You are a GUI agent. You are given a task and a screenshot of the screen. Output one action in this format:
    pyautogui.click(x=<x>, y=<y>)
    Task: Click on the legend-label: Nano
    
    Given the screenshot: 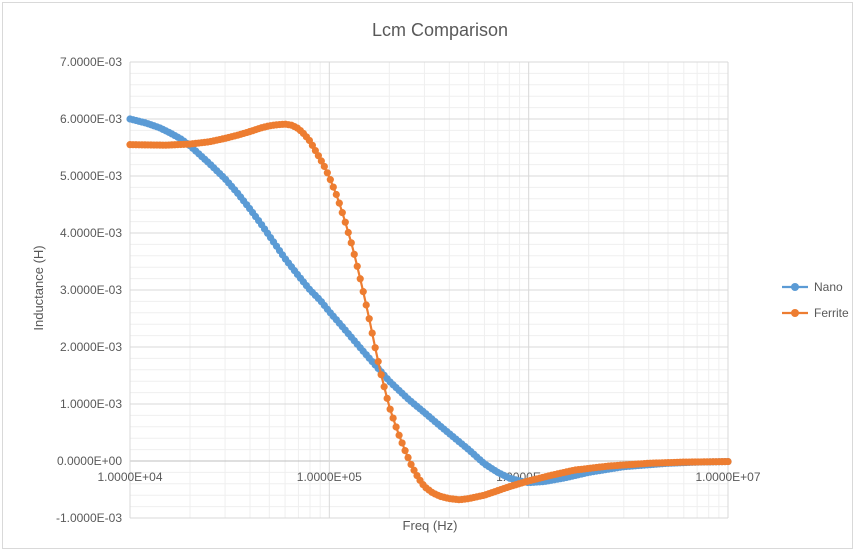 What is the action you would take?
    pyautogui.click(x=828, y=287)
    